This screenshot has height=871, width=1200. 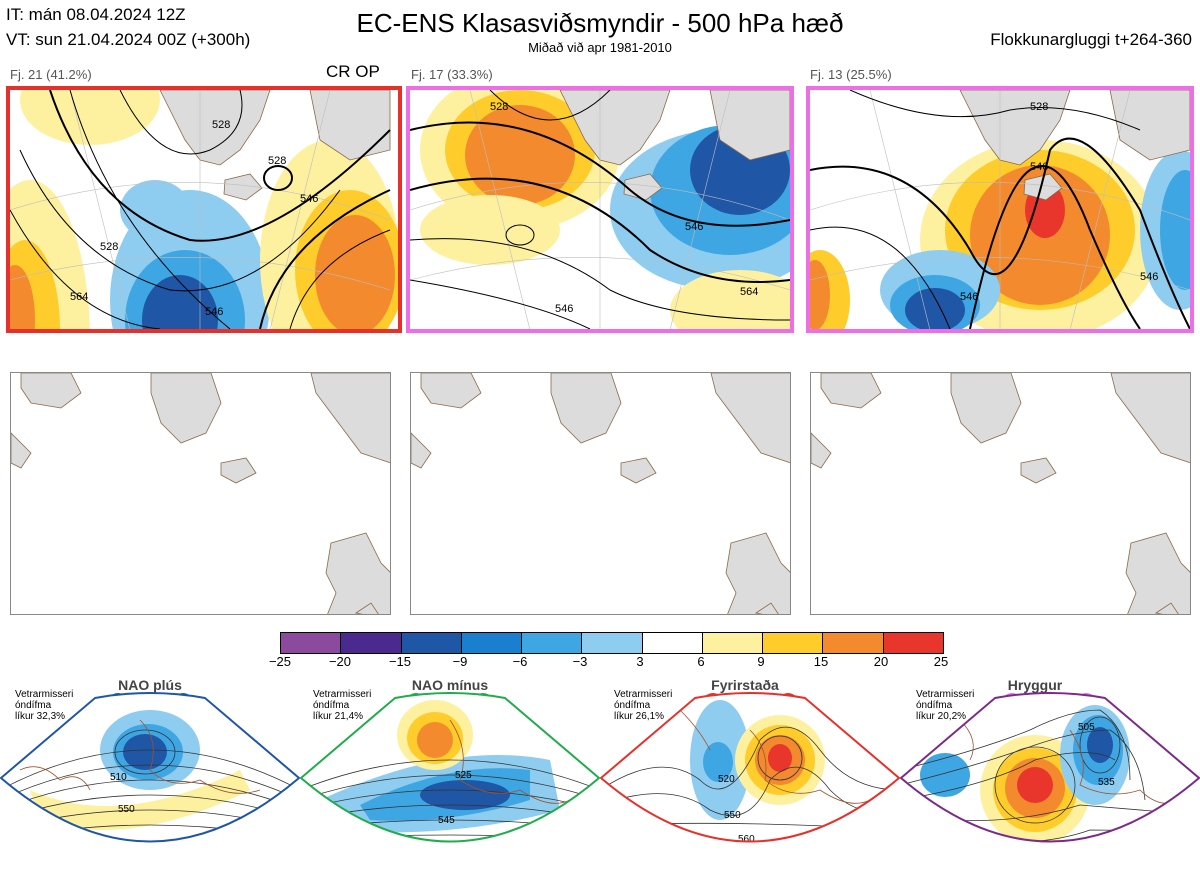 What do you see at coordinates (342, 705) in the screenshot?
I see `scenario-2-desc: Vetrarmisseri óndífma líkur 21,4%` at bounding box center [342, 705].